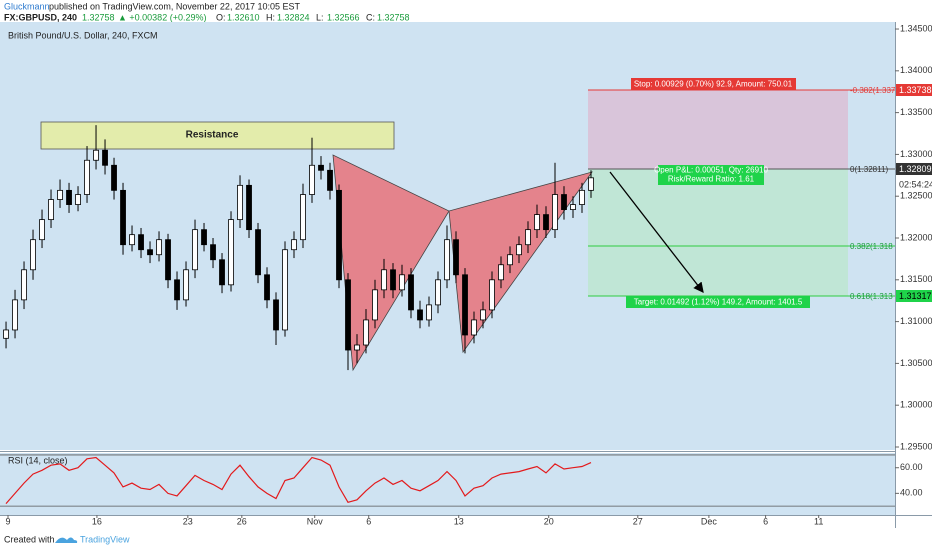  What do you see at coordinates (27, 6) in the screenshot?
I see `author: Gluckmann` at bounding box center [27, 6].